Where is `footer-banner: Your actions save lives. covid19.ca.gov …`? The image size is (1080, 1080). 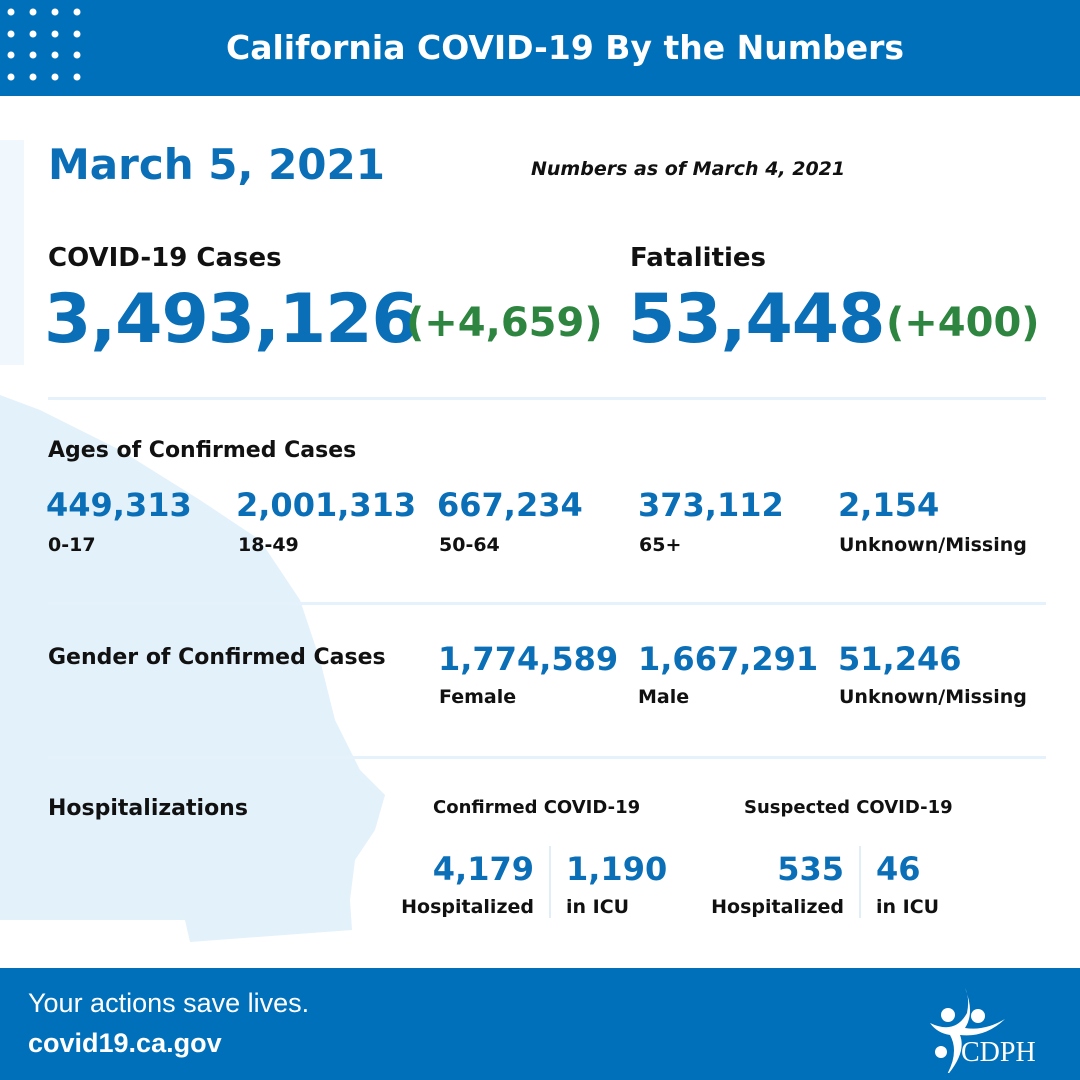 footer-banner: Your actions save lives. covid19.ca.gov … is located at coordinates (540, 1024).